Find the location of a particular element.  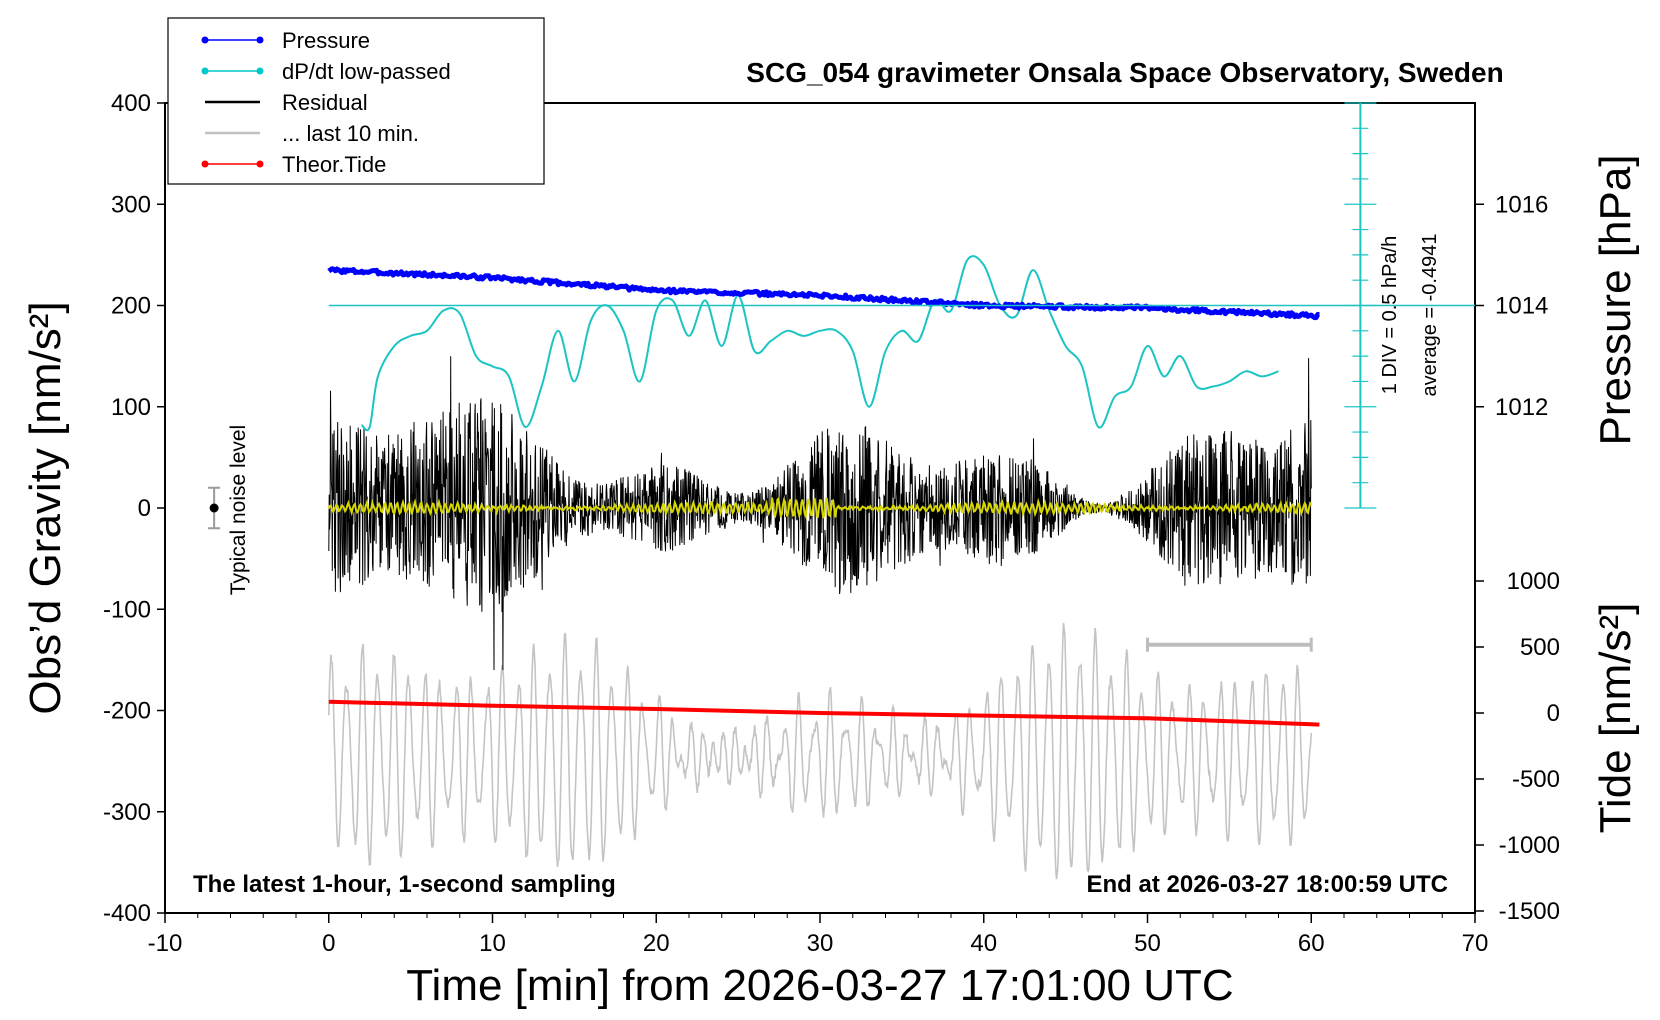

left-axis-title: Obs’d Gravity [nm/s²] is located at coordinates (45, 507).